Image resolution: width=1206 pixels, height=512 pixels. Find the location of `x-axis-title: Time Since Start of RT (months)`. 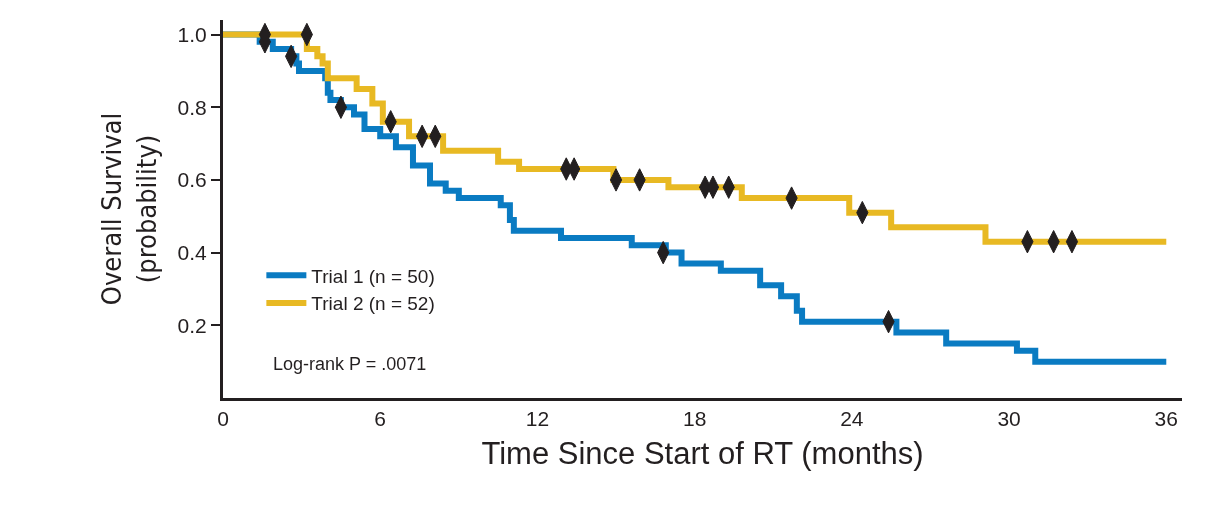

x-axis-title: Time Since Start of RT (months) is located at coordinates (702, 454).